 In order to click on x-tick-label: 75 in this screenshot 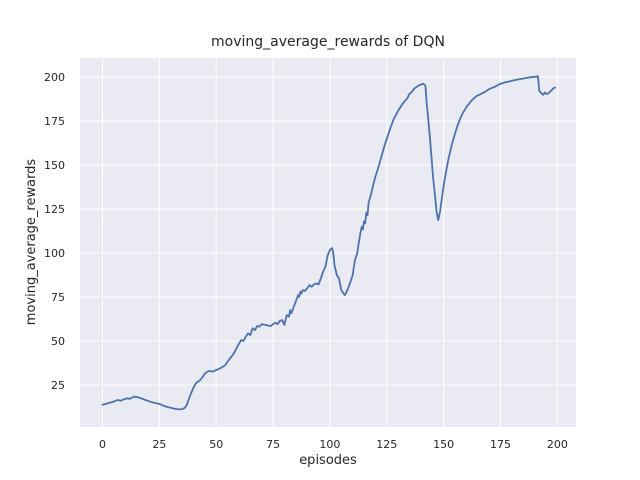, I will do `click(273, 444)`.